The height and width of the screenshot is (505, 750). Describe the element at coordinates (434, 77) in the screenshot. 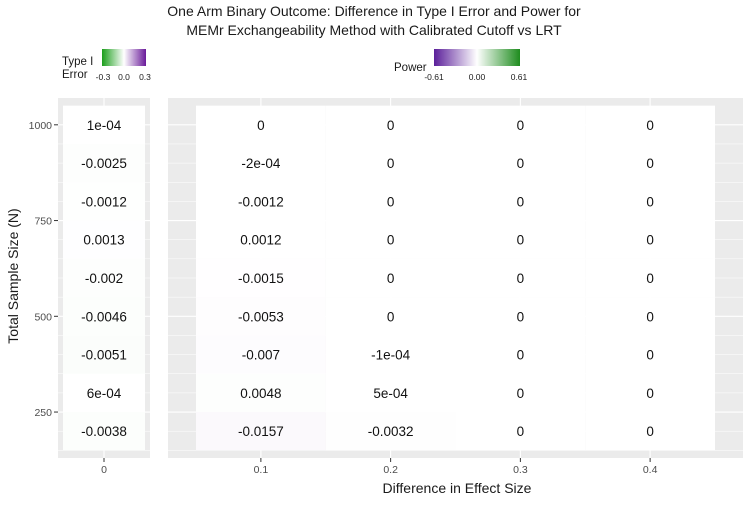

I see `legend-power-label-min: -0.61` at that location.